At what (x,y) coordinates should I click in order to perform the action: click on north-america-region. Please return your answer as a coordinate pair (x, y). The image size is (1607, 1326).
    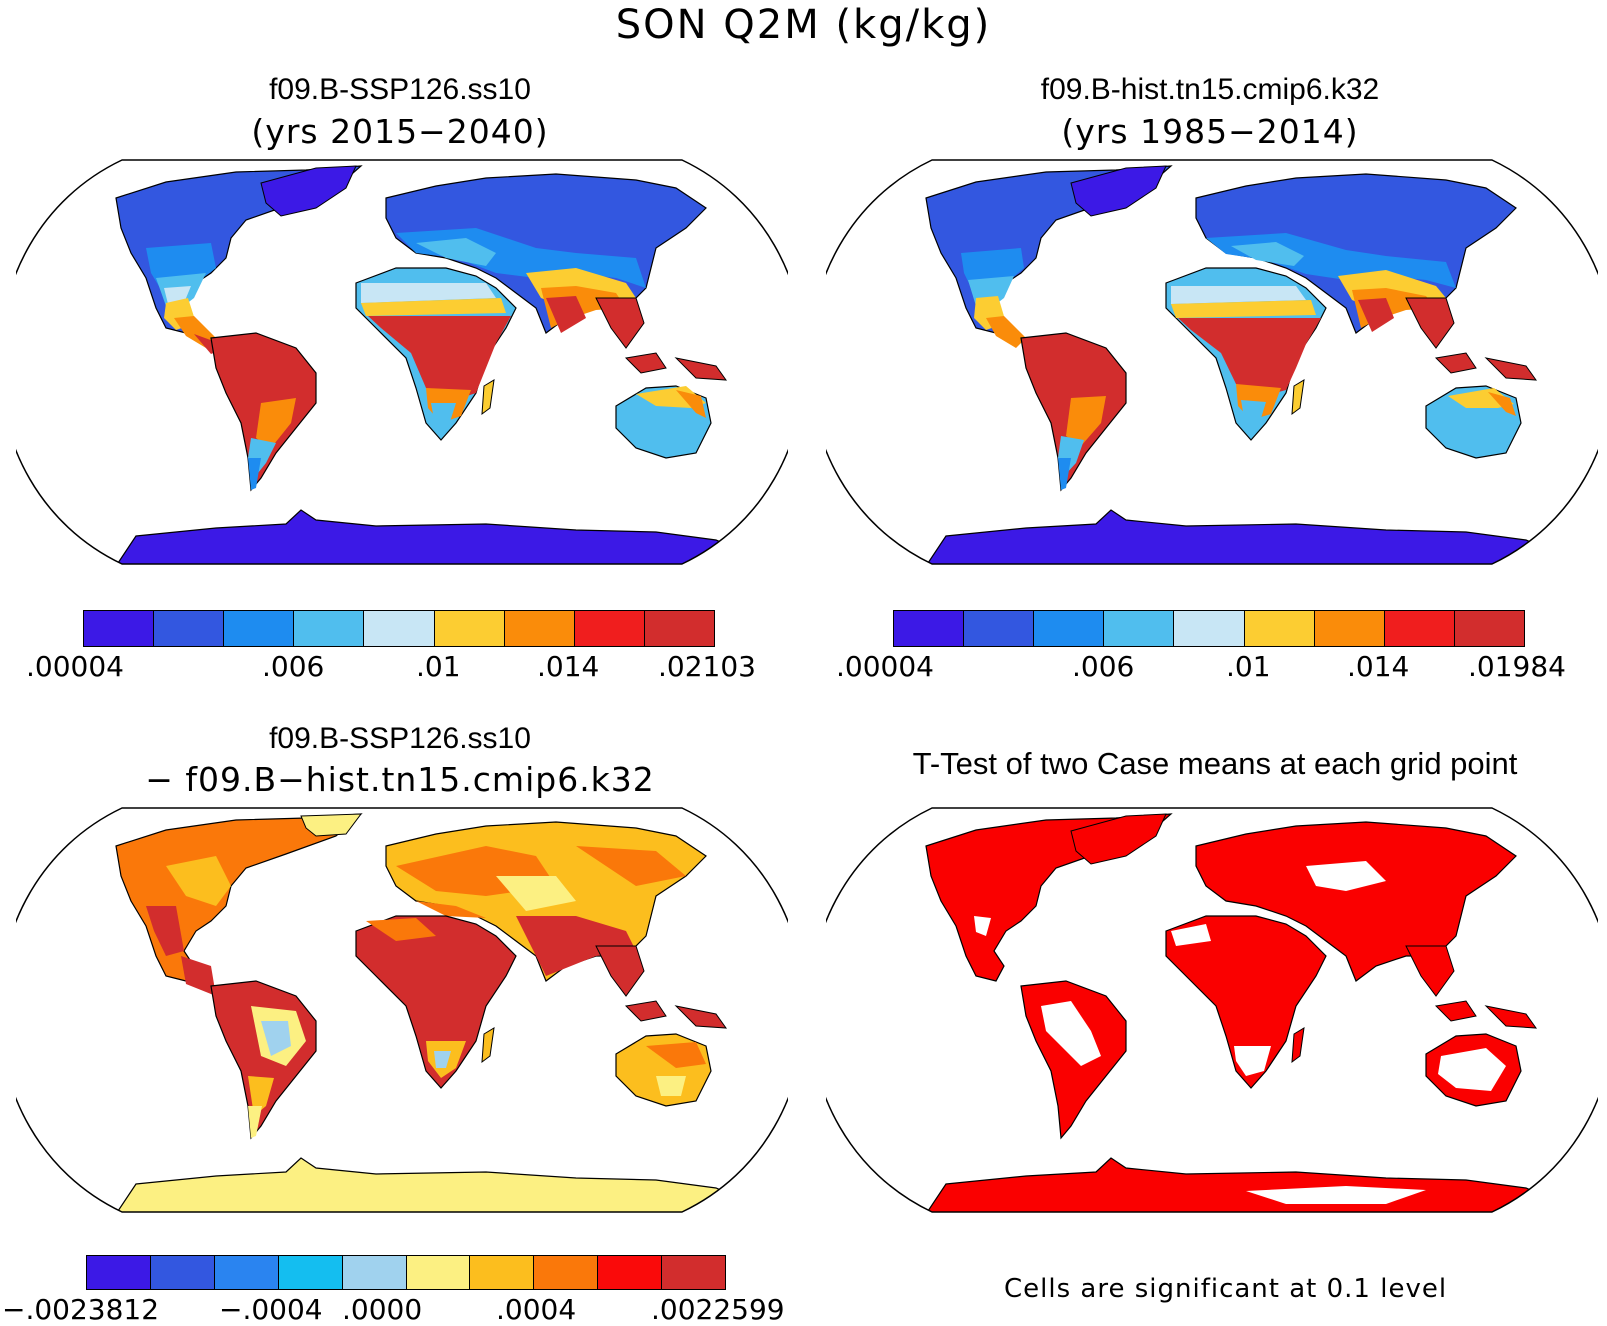
    Looking at the image, I should click on (239, 897).